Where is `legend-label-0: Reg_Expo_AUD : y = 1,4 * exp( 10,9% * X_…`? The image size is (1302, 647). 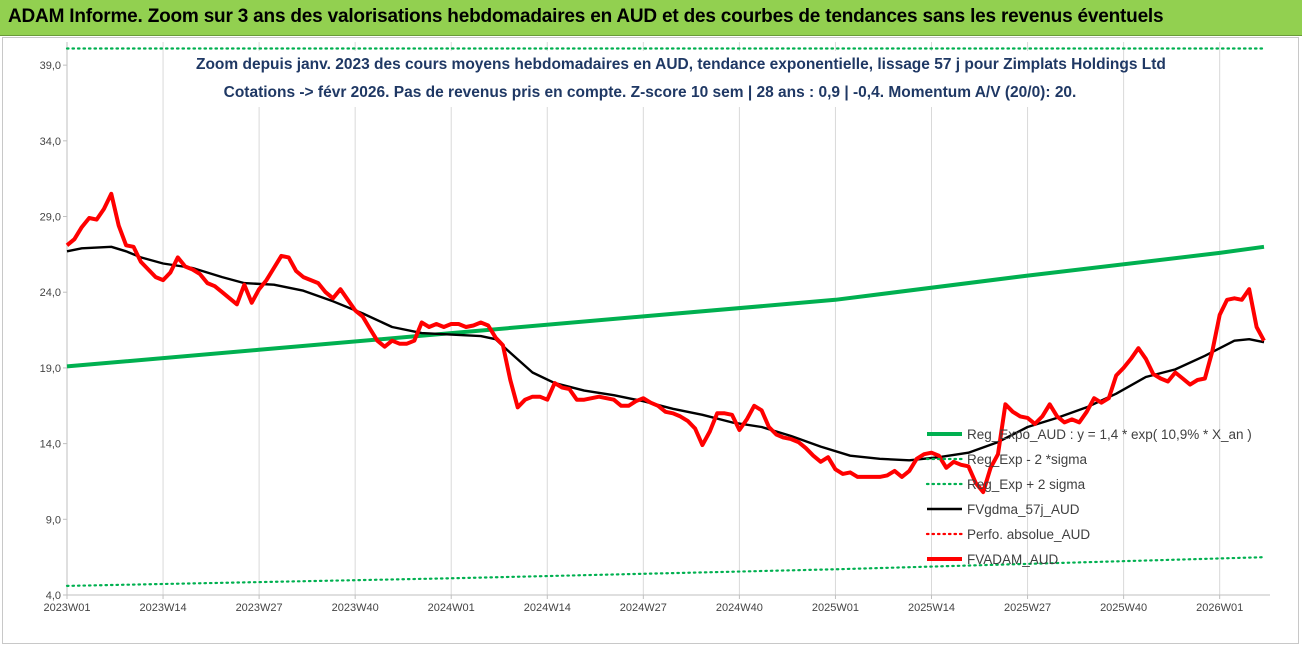 legend-label-0: Reg_Expo_AUD : y = 1,4 * exp( 10,9% * X_… is located at coordinates (1109, 434).